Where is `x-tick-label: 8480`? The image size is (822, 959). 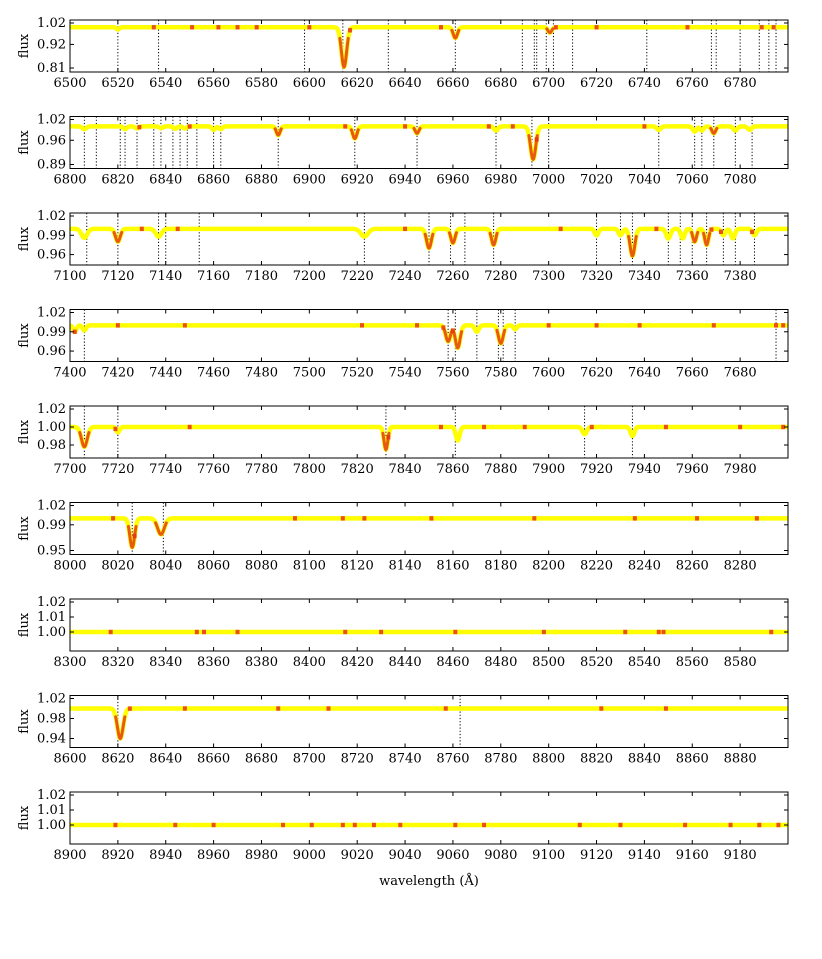
x-tick-label: 8480 is located at coordinates (500, 662).